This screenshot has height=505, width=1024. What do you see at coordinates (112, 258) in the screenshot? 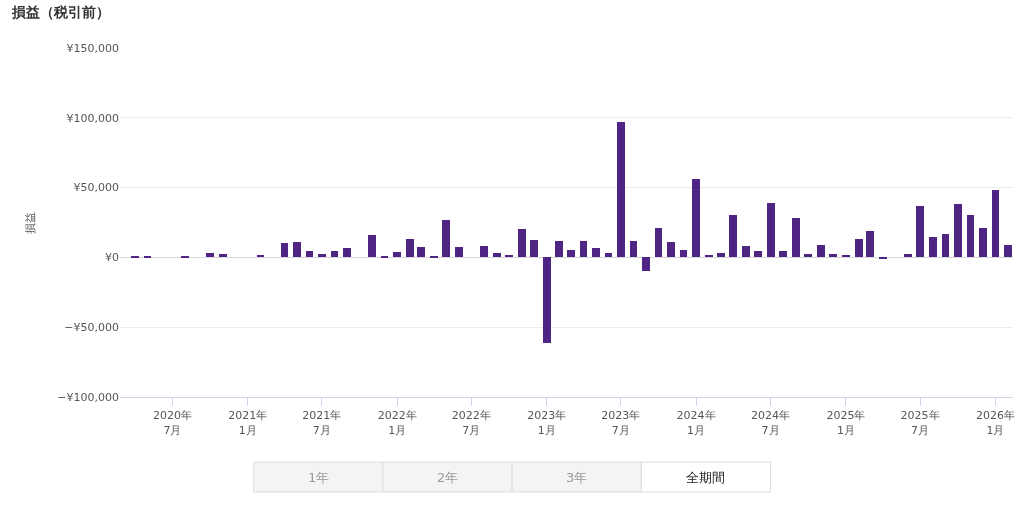
I see `y-tick-label: ¥0` at bounding box center [112, 258].